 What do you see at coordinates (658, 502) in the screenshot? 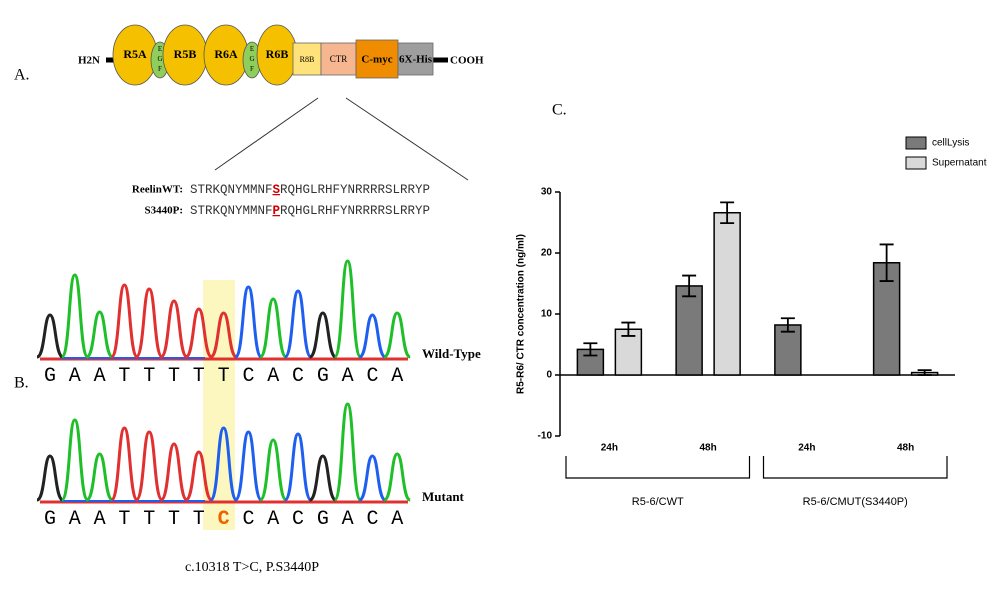
I see `group-label: R5-6/CWT` at bounding box center [658, 502].